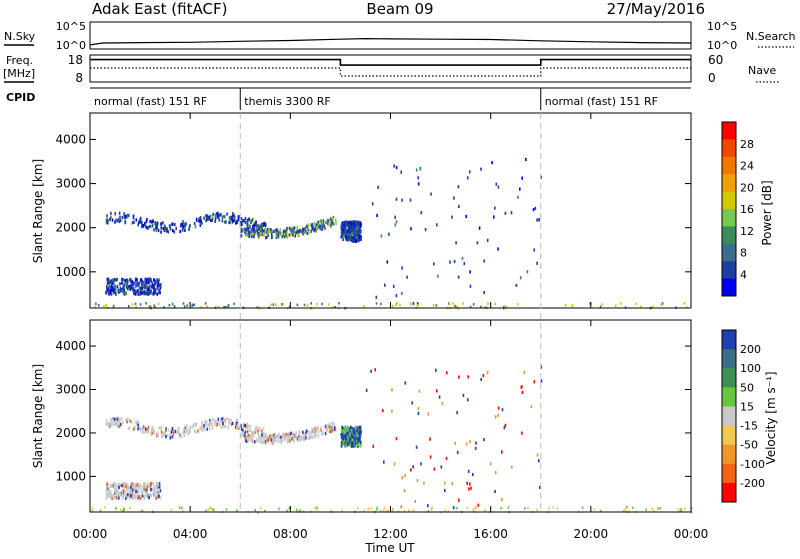  Describe the element at coordinates (729, 165) in the screenshot. I see `power-colorbar-swatch` at that location.